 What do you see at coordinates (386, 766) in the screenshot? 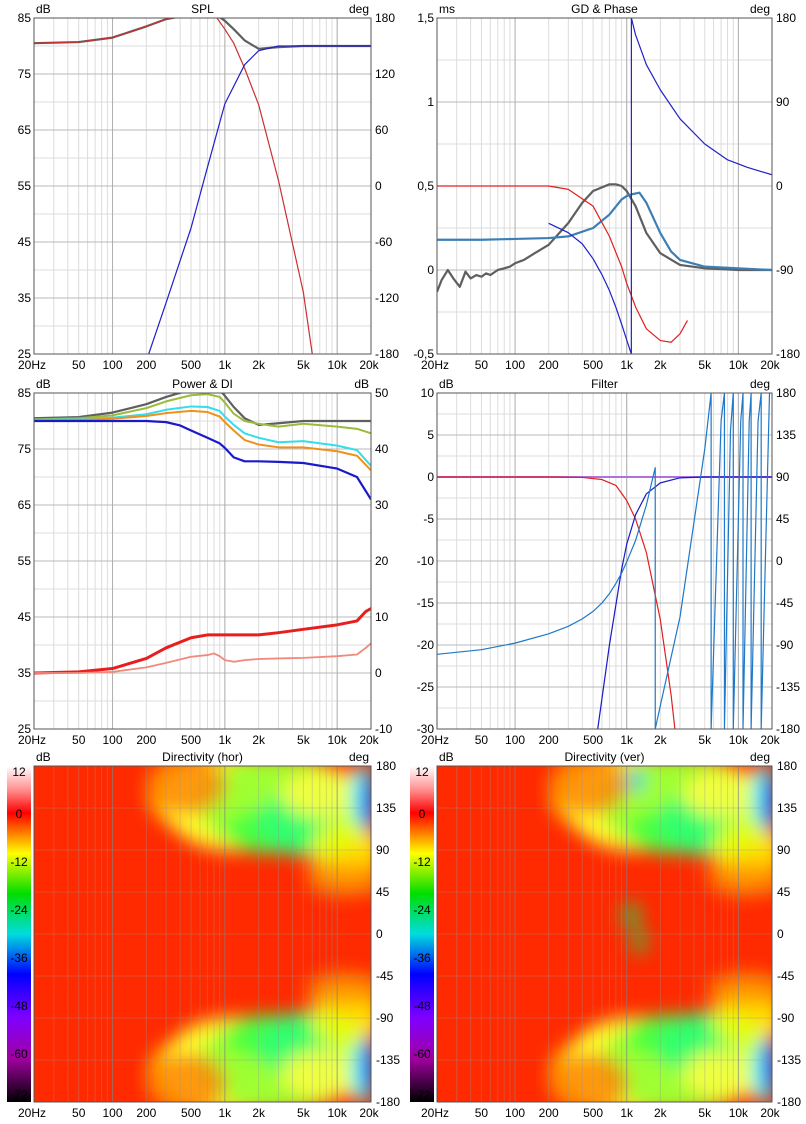
I see `dirh-y-tick-label: 180` at bounding box center [386, 766].